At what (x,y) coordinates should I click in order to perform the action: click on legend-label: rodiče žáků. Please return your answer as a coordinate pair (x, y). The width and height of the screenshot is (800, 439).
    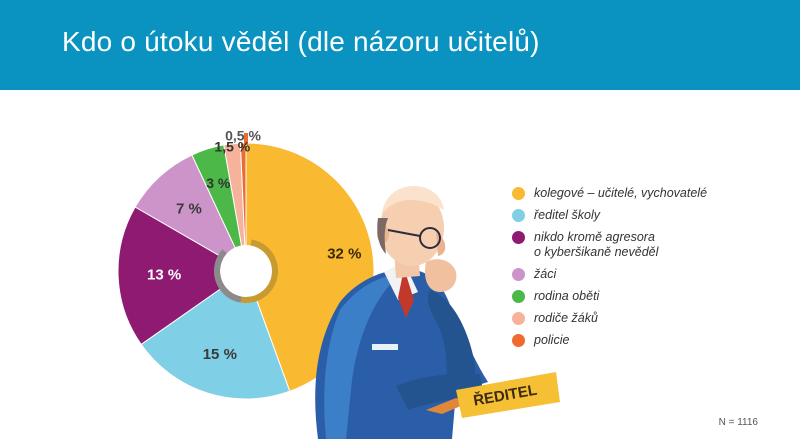
    Looking at the image, I should click on (566, 318).